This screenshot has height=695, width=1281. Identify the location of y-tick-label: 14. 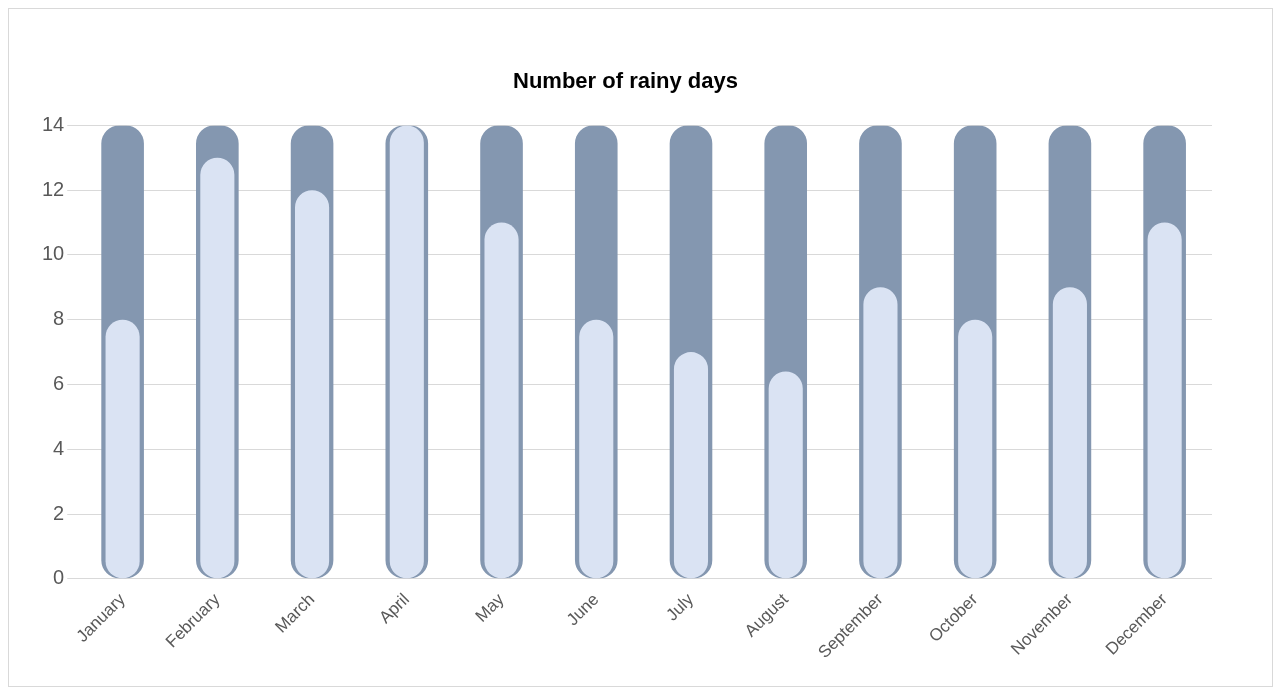
(53, 123).